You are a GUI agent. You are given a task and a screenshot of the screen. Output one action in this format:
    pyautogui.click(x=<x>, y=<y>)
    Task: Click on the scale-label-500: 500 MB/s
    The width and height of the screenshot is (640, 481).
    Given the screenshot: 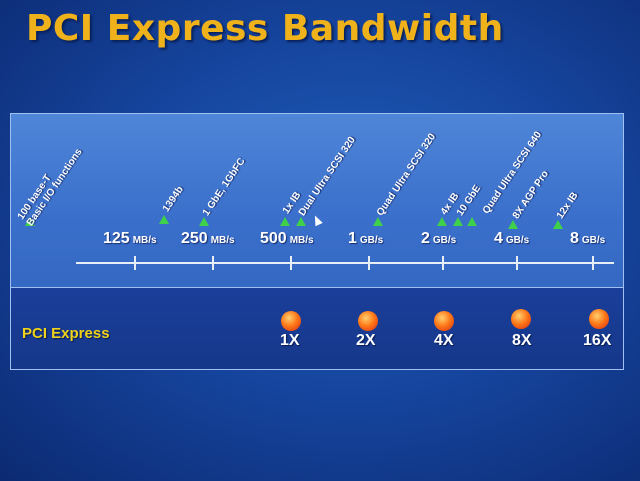 What is the action you would take?
    pyautogui.click(x=287, y=238)
    